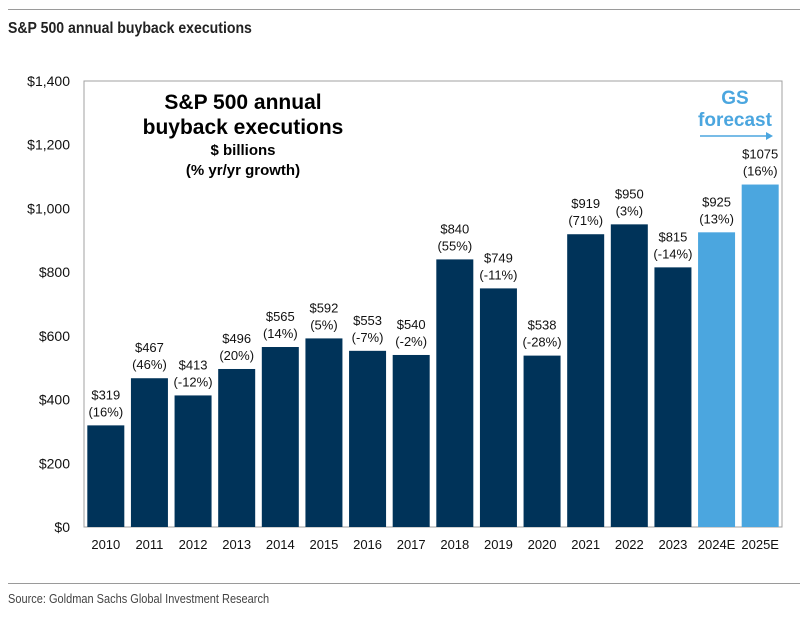  What do you see at coordinates (105, 394) in the screenshot?
I see `value-label: $319` at bounding box center [105, 394].